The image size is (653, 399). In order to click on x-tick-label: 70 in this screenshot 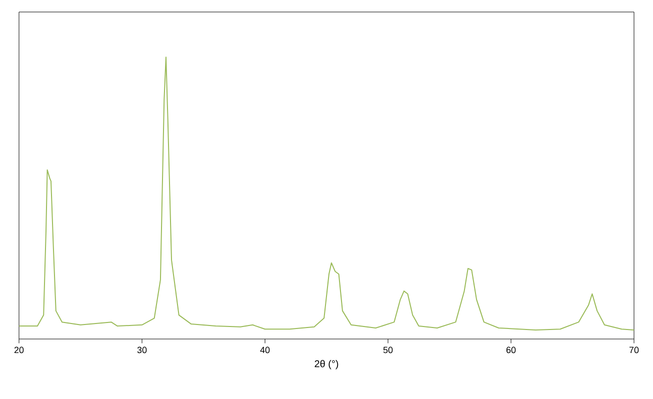, I will do `click(634, 350)`.